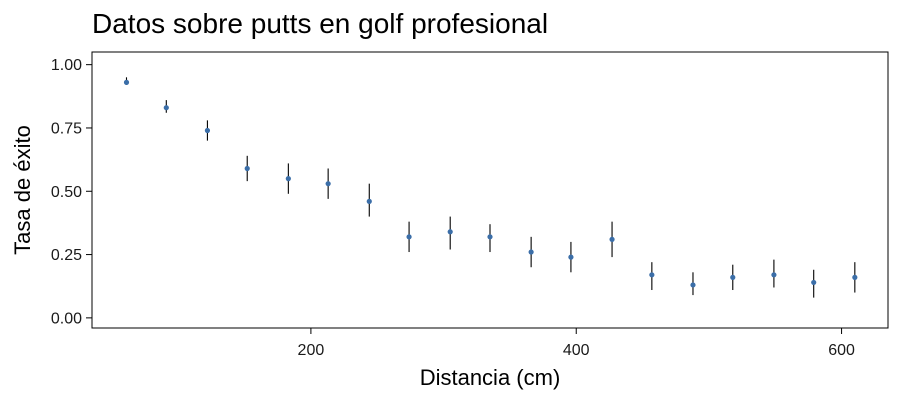 The width and height of the screenshot is (900, 400). I want to click on y-tick-label: 1.00, so click(66, 65).